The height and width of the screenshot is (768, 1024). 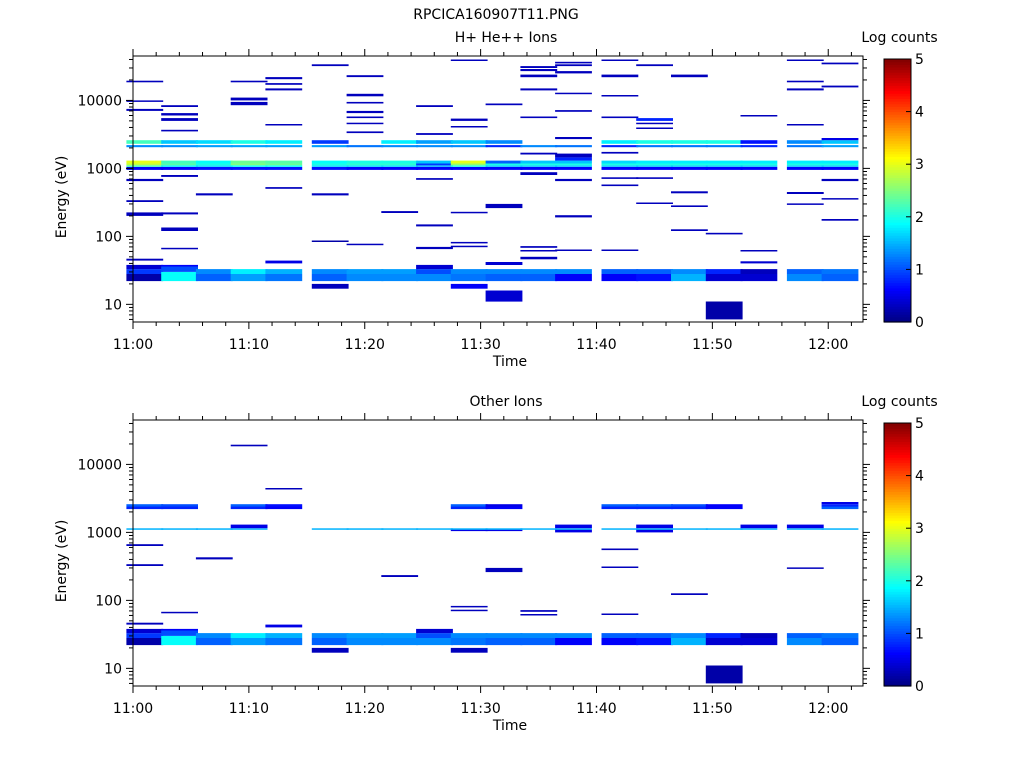 What do you see at coordinates (919, 477) in the screenshot?
I see `colorbar-tick-label: 4` at bounding box center [919, 477].